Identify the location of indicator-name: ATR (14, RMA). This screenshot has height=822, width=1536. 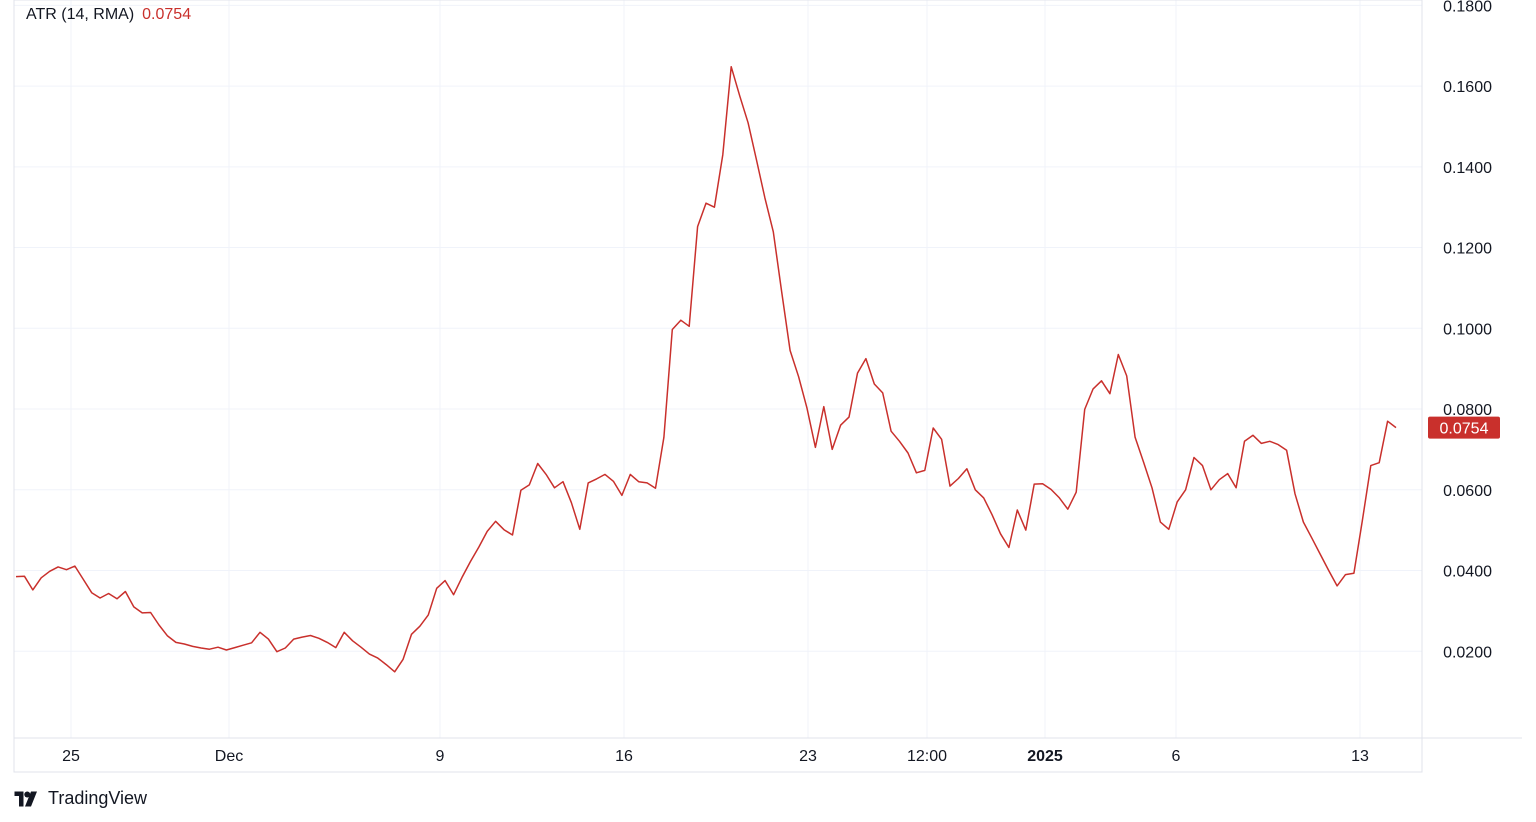
(80, 14).